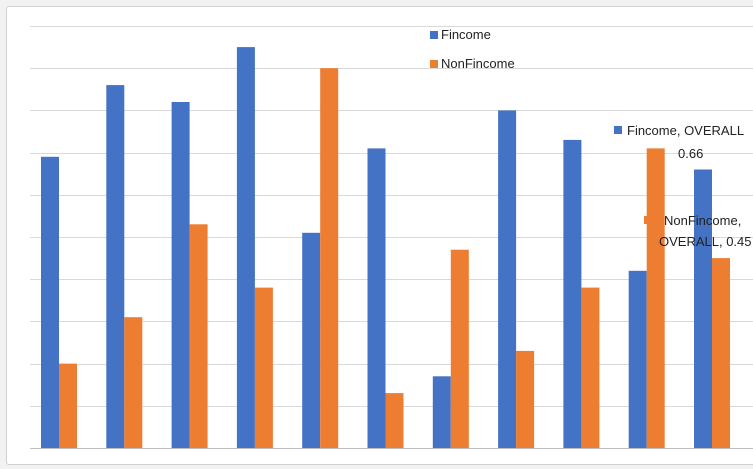 Image resolution: width=753 pixels, height=469 pixels. Describe the element at coordinates (648, 220) in the screenshot. I see `annotation-swatch-nonfincome` at that location.